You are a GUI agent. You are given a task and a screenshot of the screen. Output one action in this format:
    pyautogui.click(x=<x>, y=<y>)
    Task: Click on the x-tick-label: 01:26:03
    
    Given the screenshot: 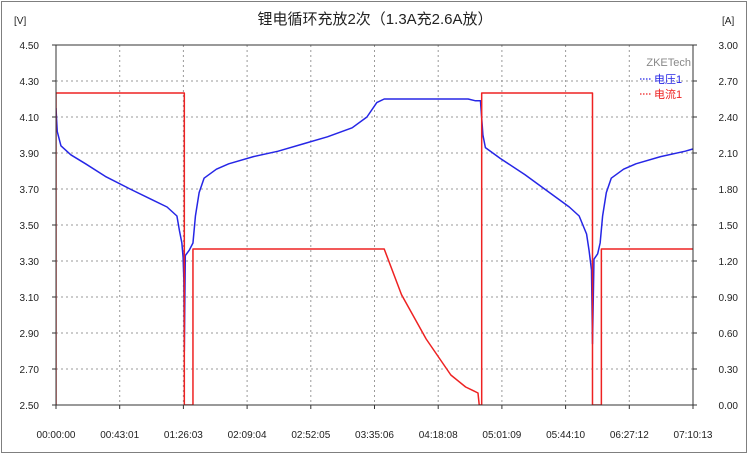 What is the action you would take?
    pyautogui.click(x=183, y=435)
    